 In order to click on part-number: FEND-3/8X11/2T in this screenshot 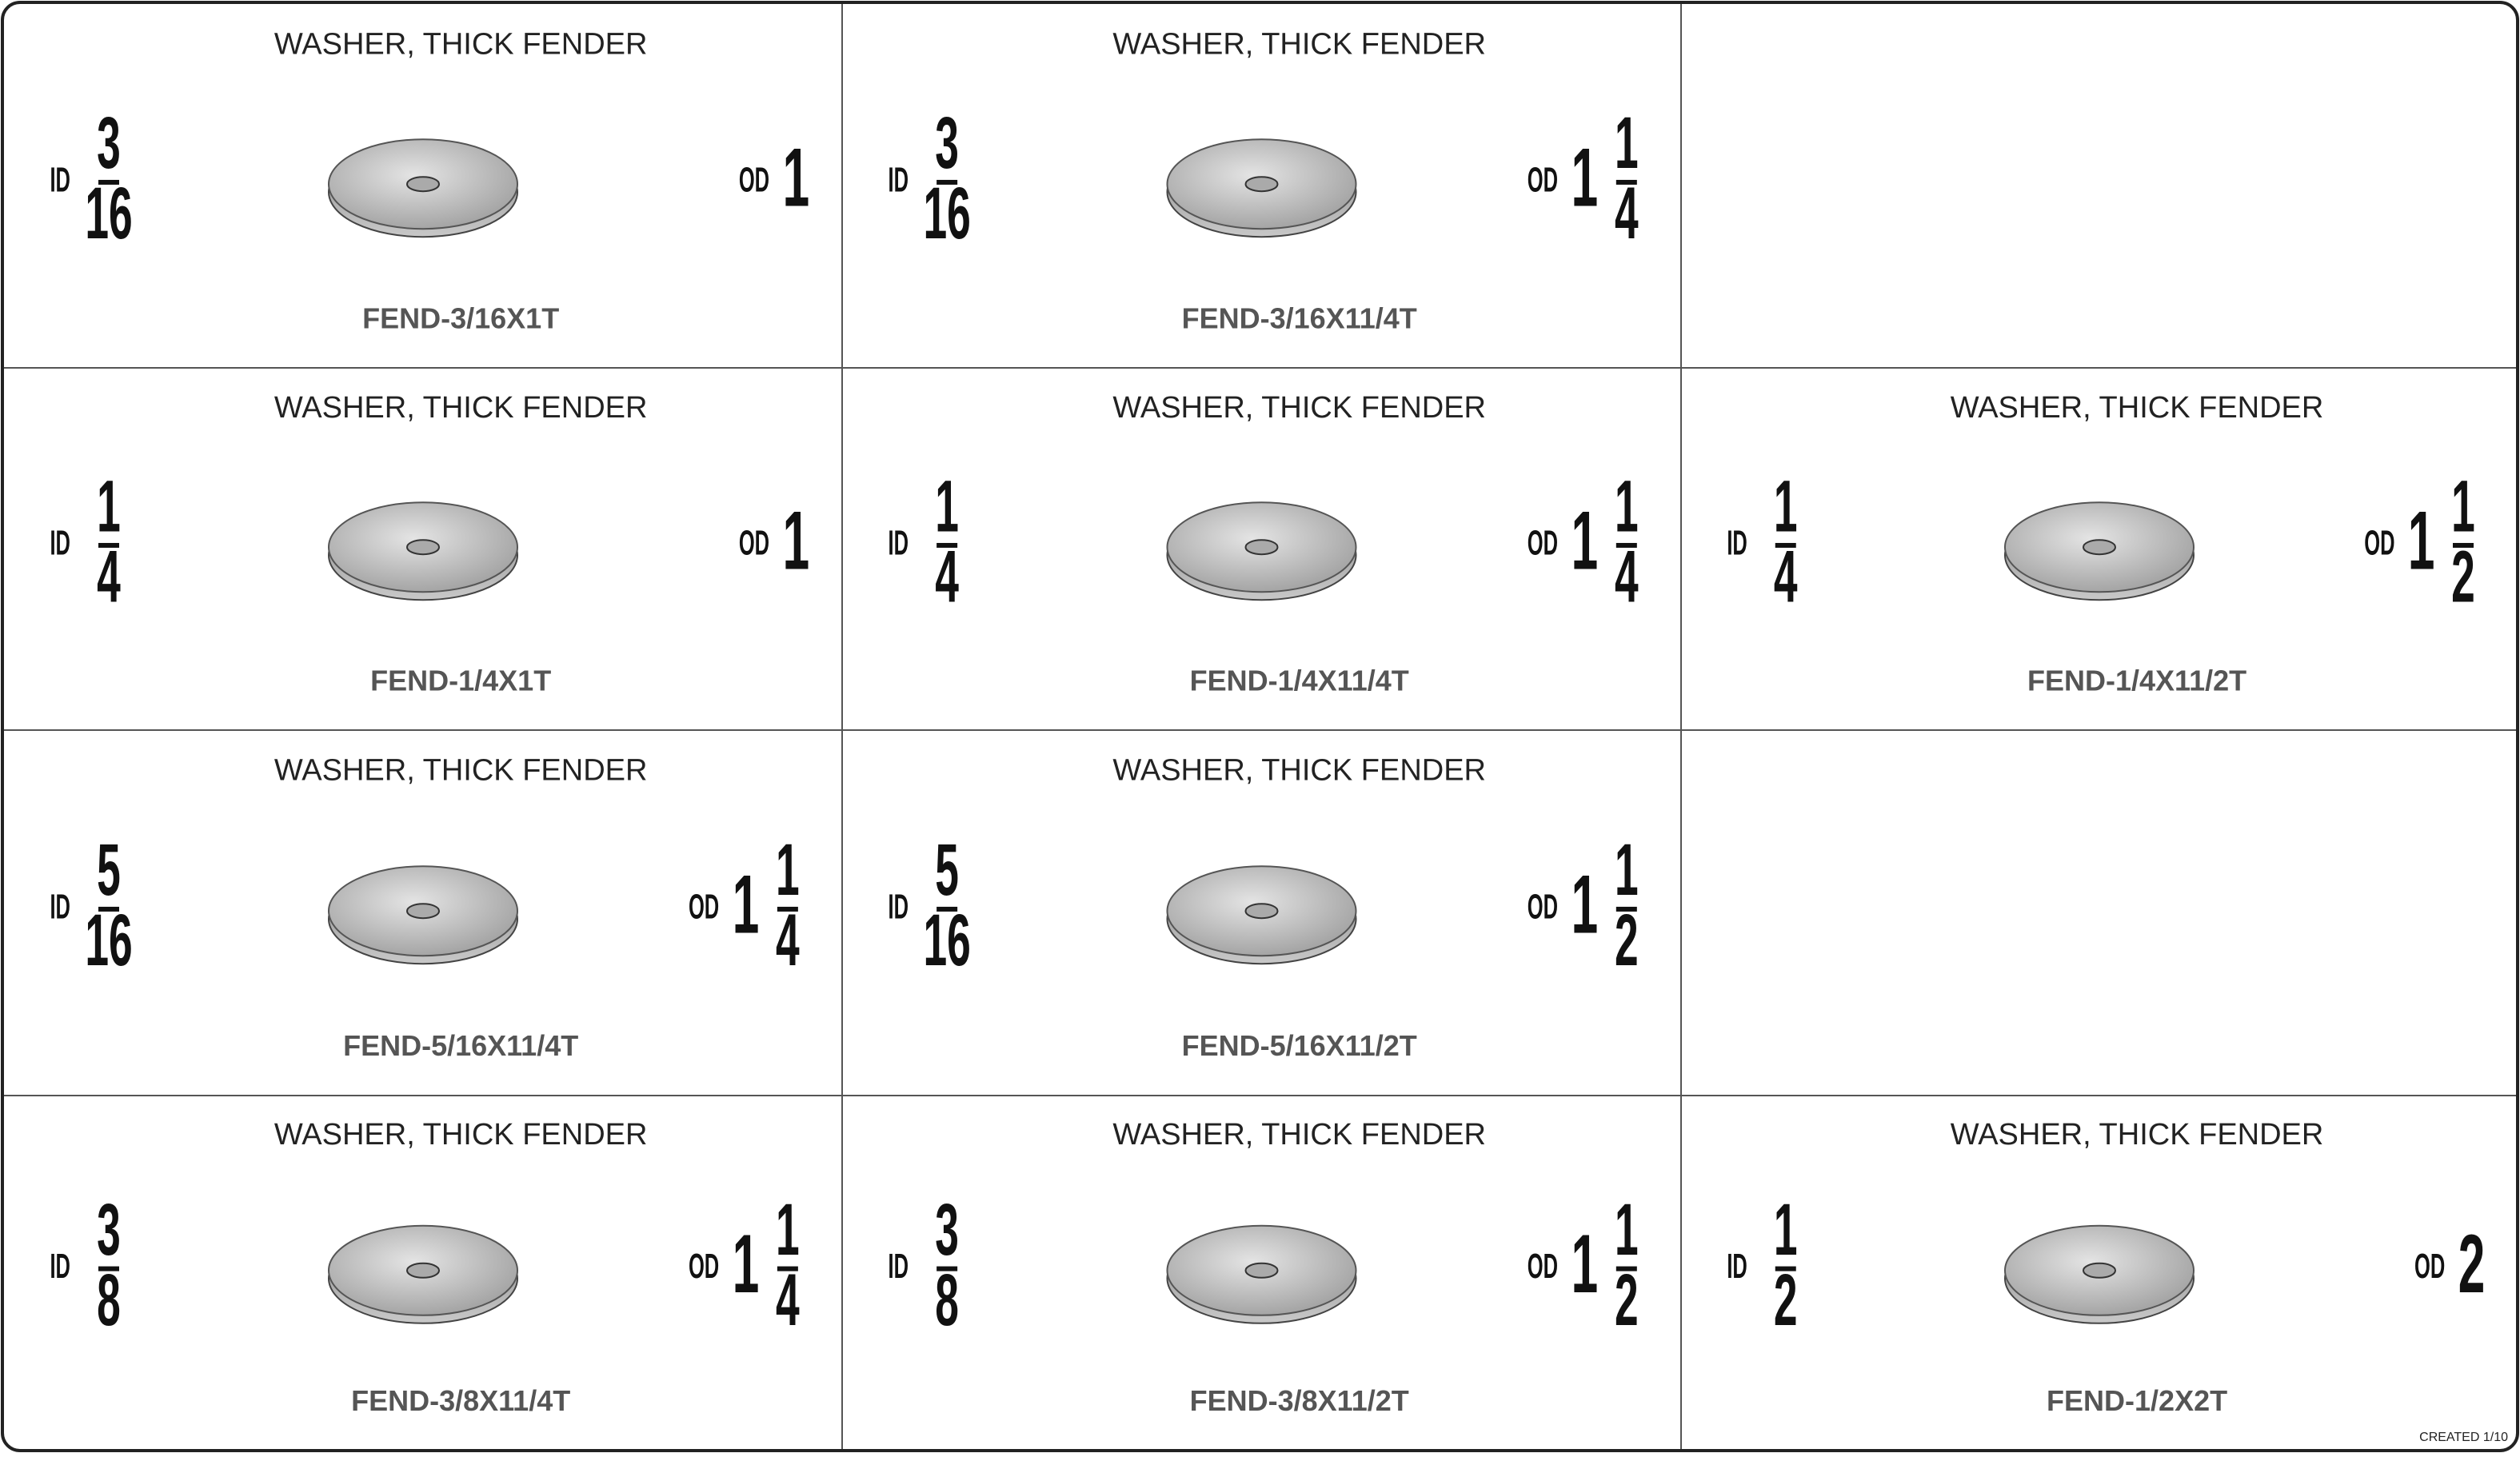, I will do `click(1299, 1400)`.